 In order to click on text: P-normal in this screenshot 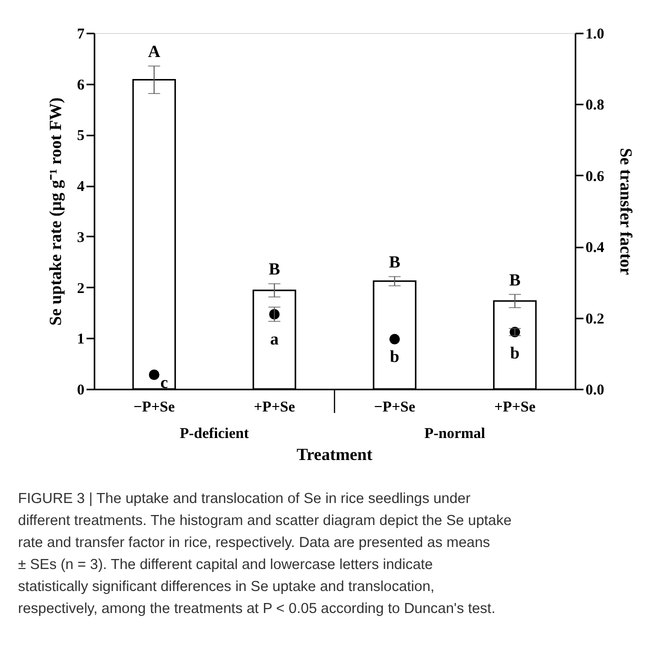, I will do `click(455, 434)`.